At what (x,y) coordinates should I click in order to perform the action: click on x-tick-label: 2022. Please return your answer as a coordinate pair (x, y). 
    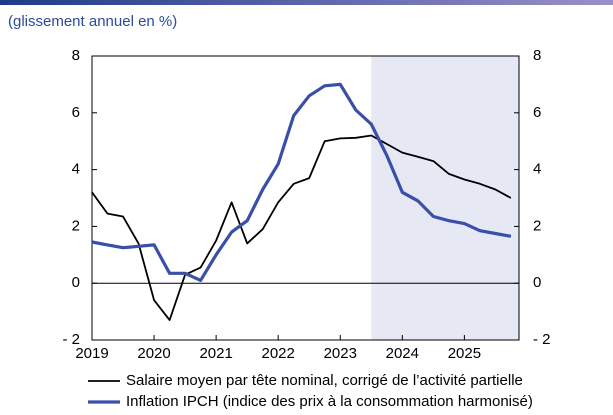
    Looking at the image, I should click on (278, 353).